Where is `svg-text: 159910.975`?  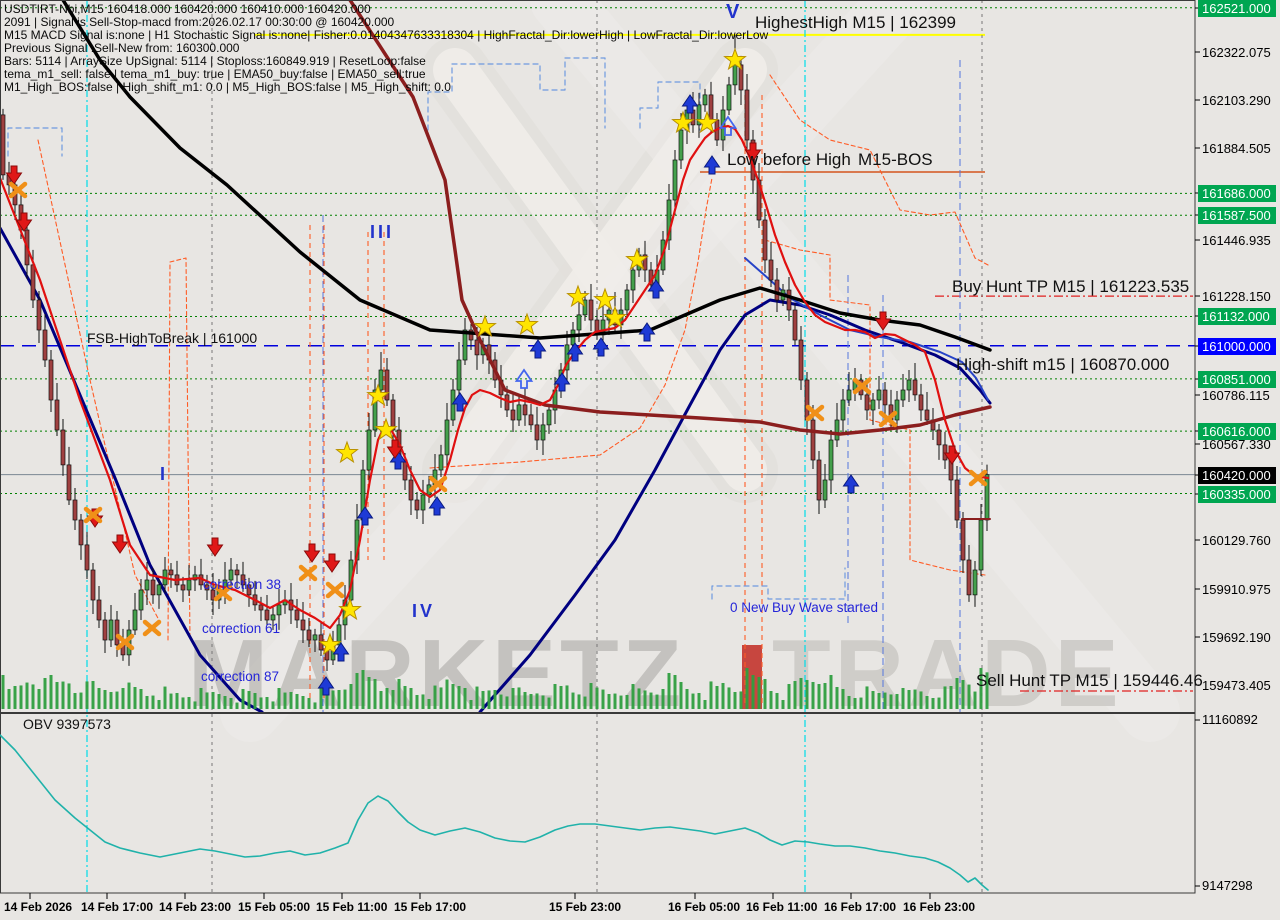
svg-text: 159910.975 is located at coordinates (1236, 589).